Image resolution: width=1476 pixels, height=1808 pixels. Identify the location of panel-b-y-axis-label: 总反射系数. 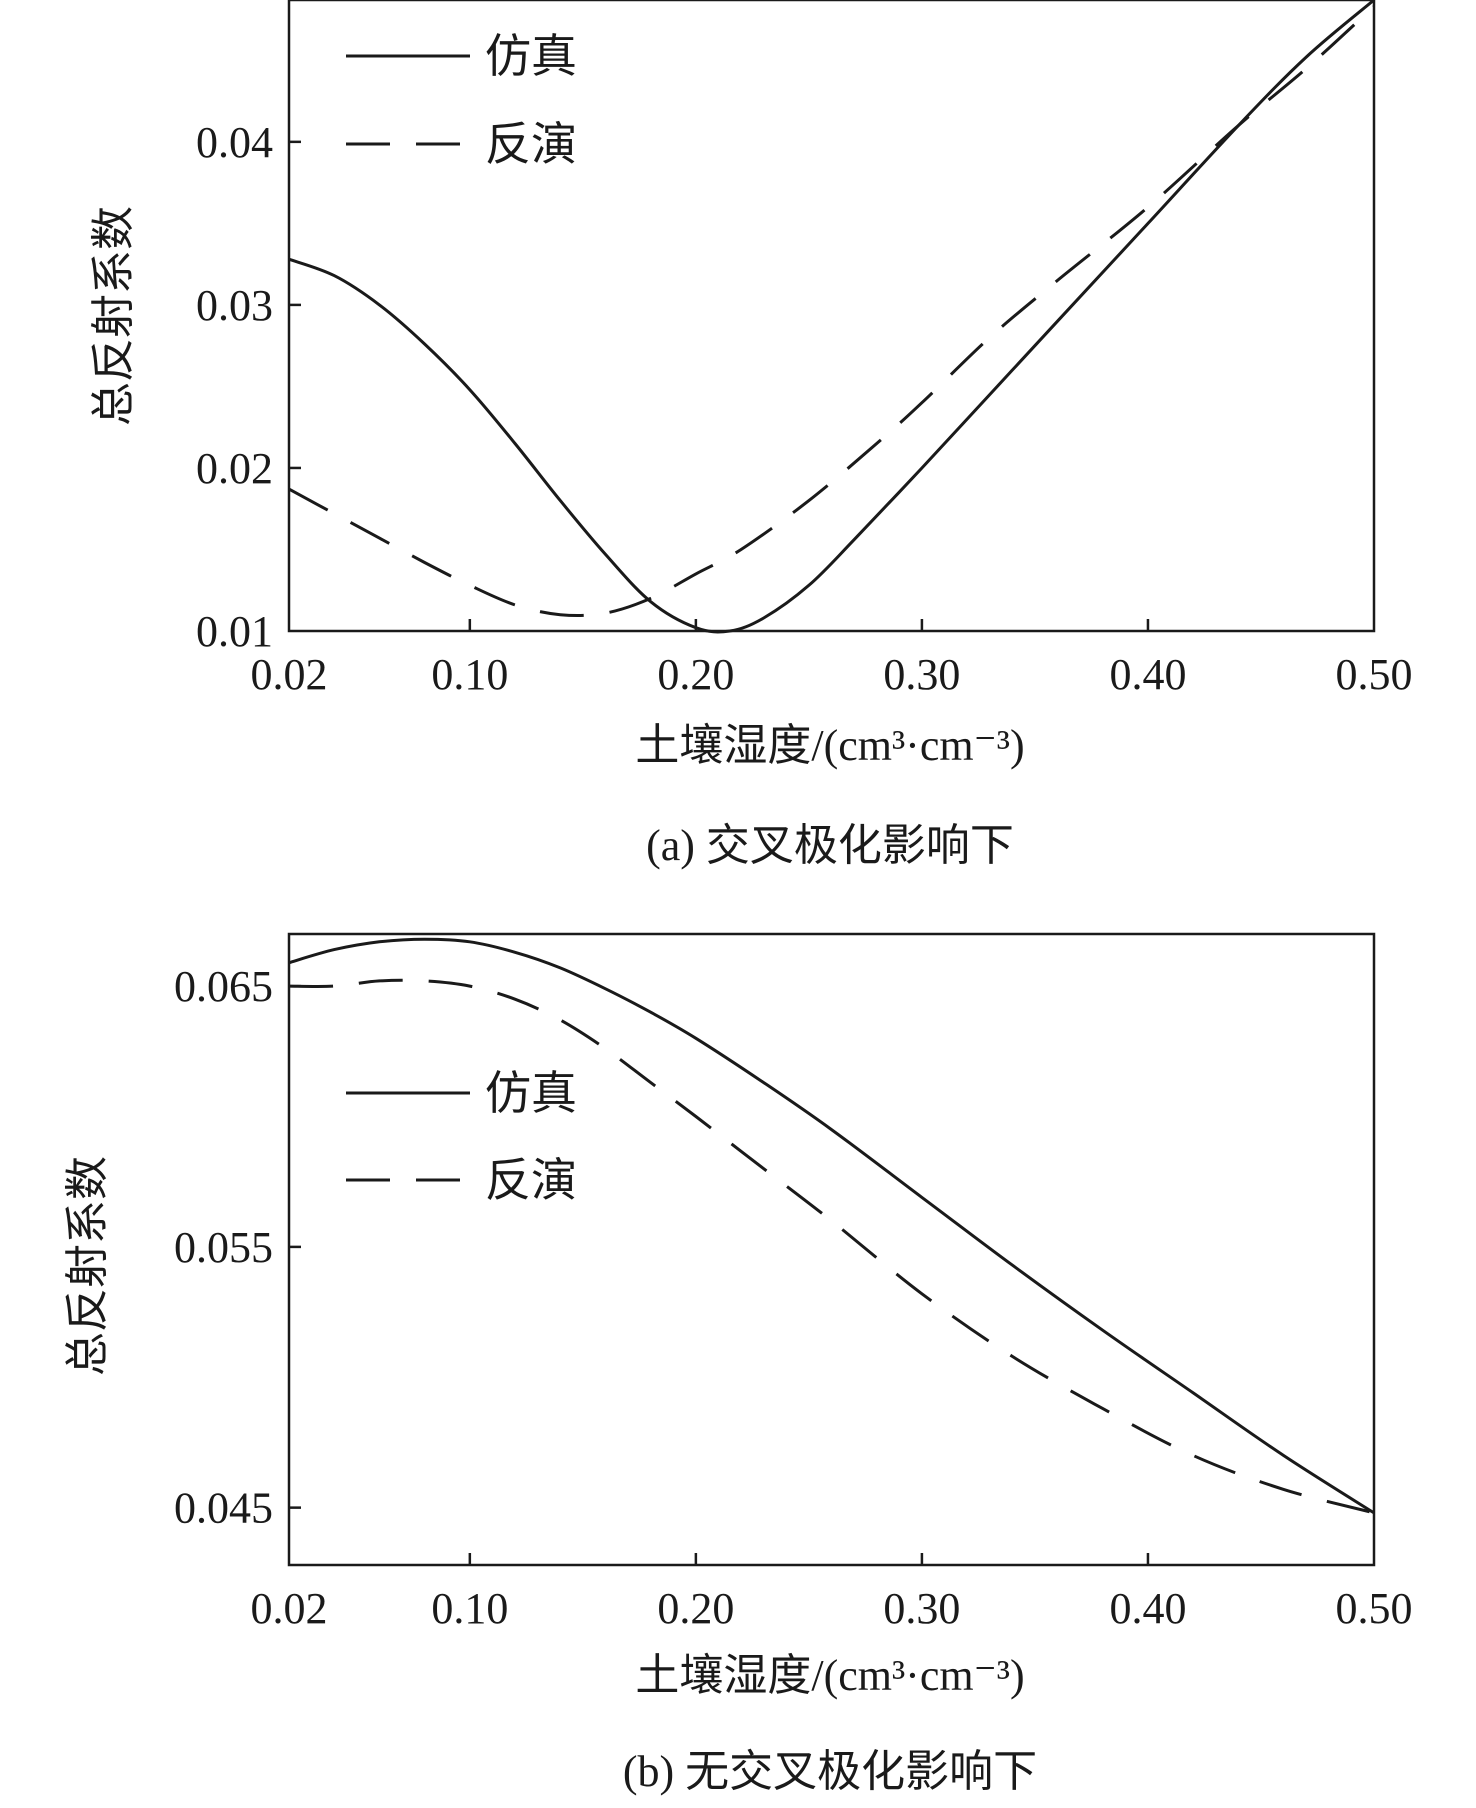
(87, 1266).